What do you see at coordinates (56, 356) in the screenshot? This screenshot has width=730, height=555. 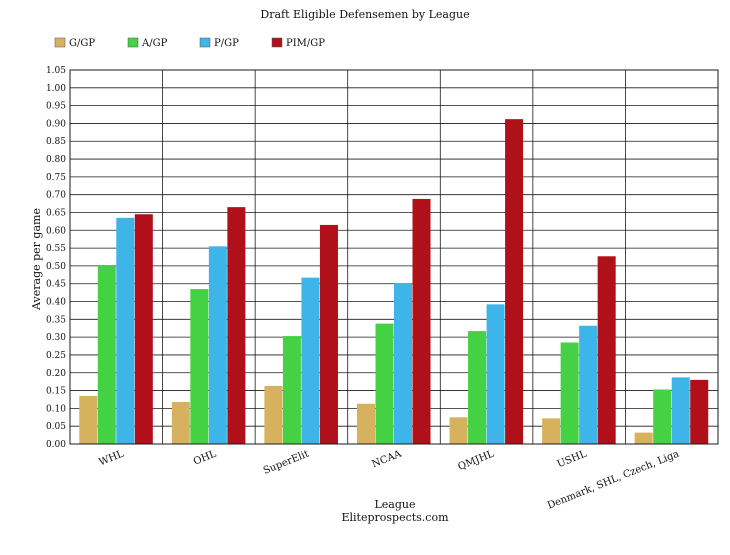 I see `y-tick-label: 0.25` at bounding box center [56, 356].